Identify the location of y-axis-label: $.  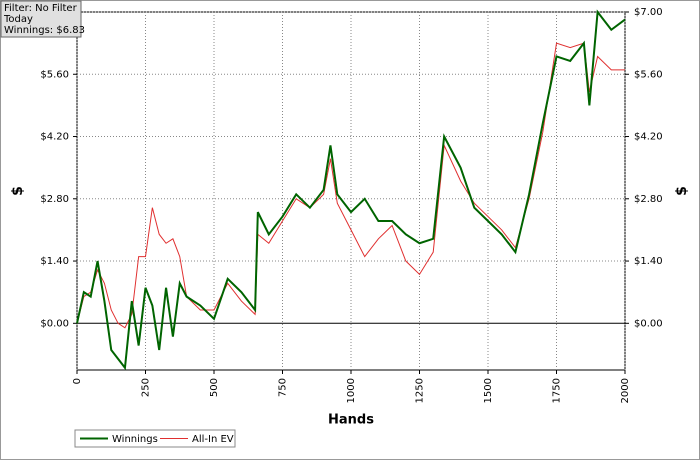
(18, 191).